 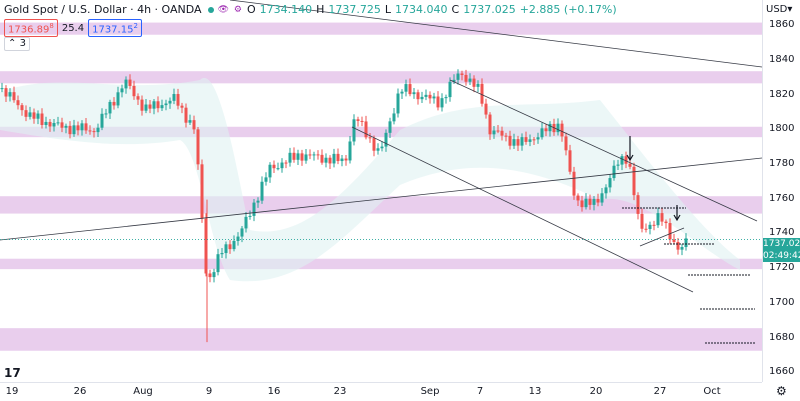 What do you see at coordinates (12, 373) in the screenshot?
I see `tradingview-logo: 𝟭𝟳` at bounding box center [12, 373].